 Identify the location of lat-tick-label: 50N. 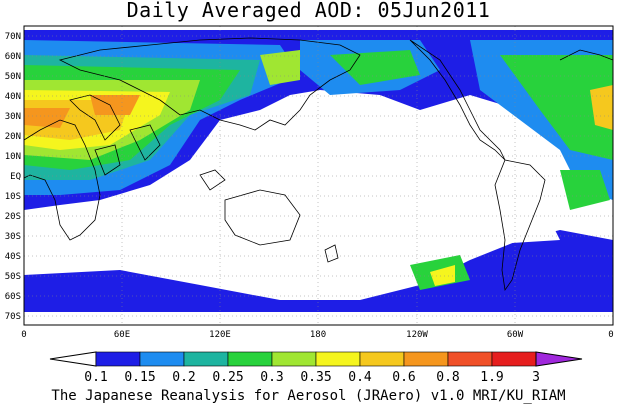
(13, 77).